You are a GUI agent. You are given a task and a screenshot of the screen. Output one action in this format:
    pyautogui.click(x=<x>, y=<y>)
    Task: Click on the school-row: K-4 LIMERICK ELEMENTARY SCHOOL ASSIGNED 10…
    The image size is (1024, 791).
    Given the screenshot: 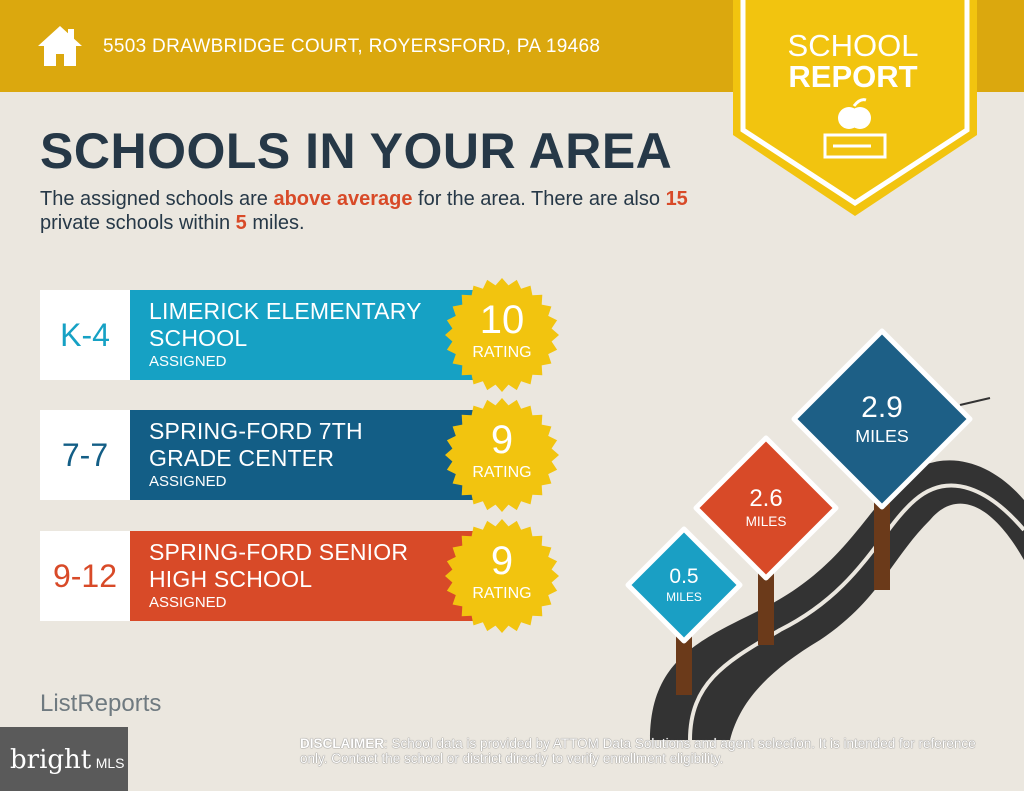 What is the action you would take?
    pyautogui.click(x=300, y=335)
    